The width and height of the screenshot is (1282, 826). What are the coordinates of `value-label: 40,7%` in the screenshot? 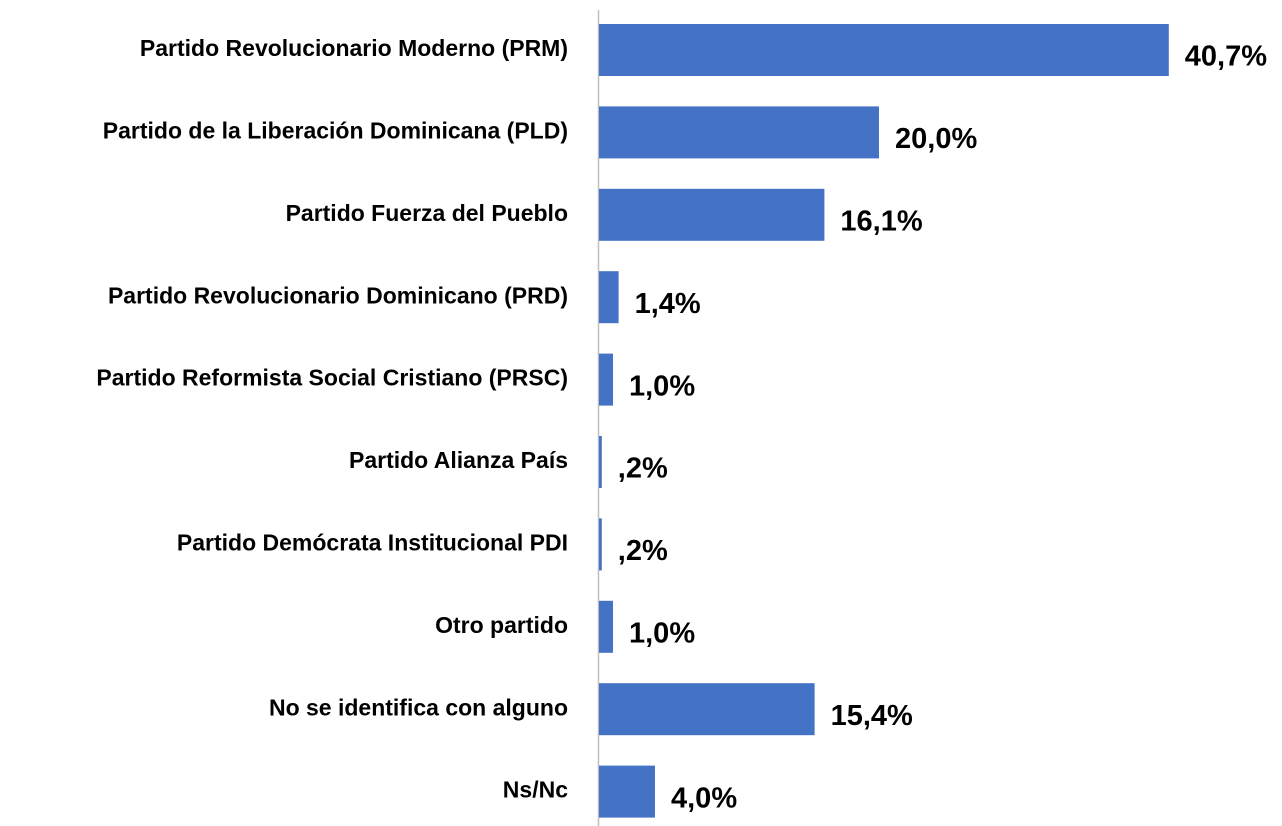 It's located at (1226, 57).